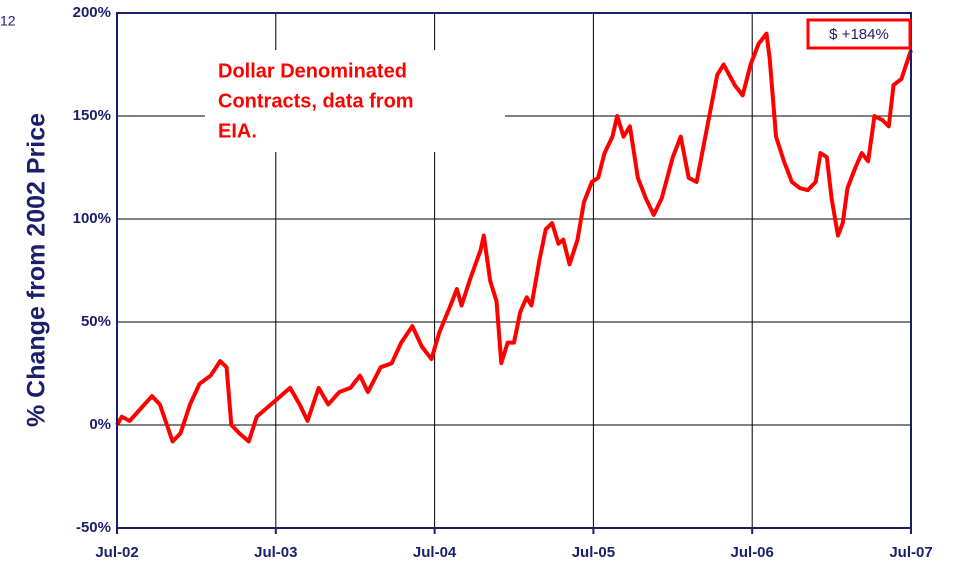 This screenshot has height=574, width=960. What do you see at coordinates (752, 552) in the screenshot?
I see `x-tick-label: Jul-06` at bounding box center [752, 552].